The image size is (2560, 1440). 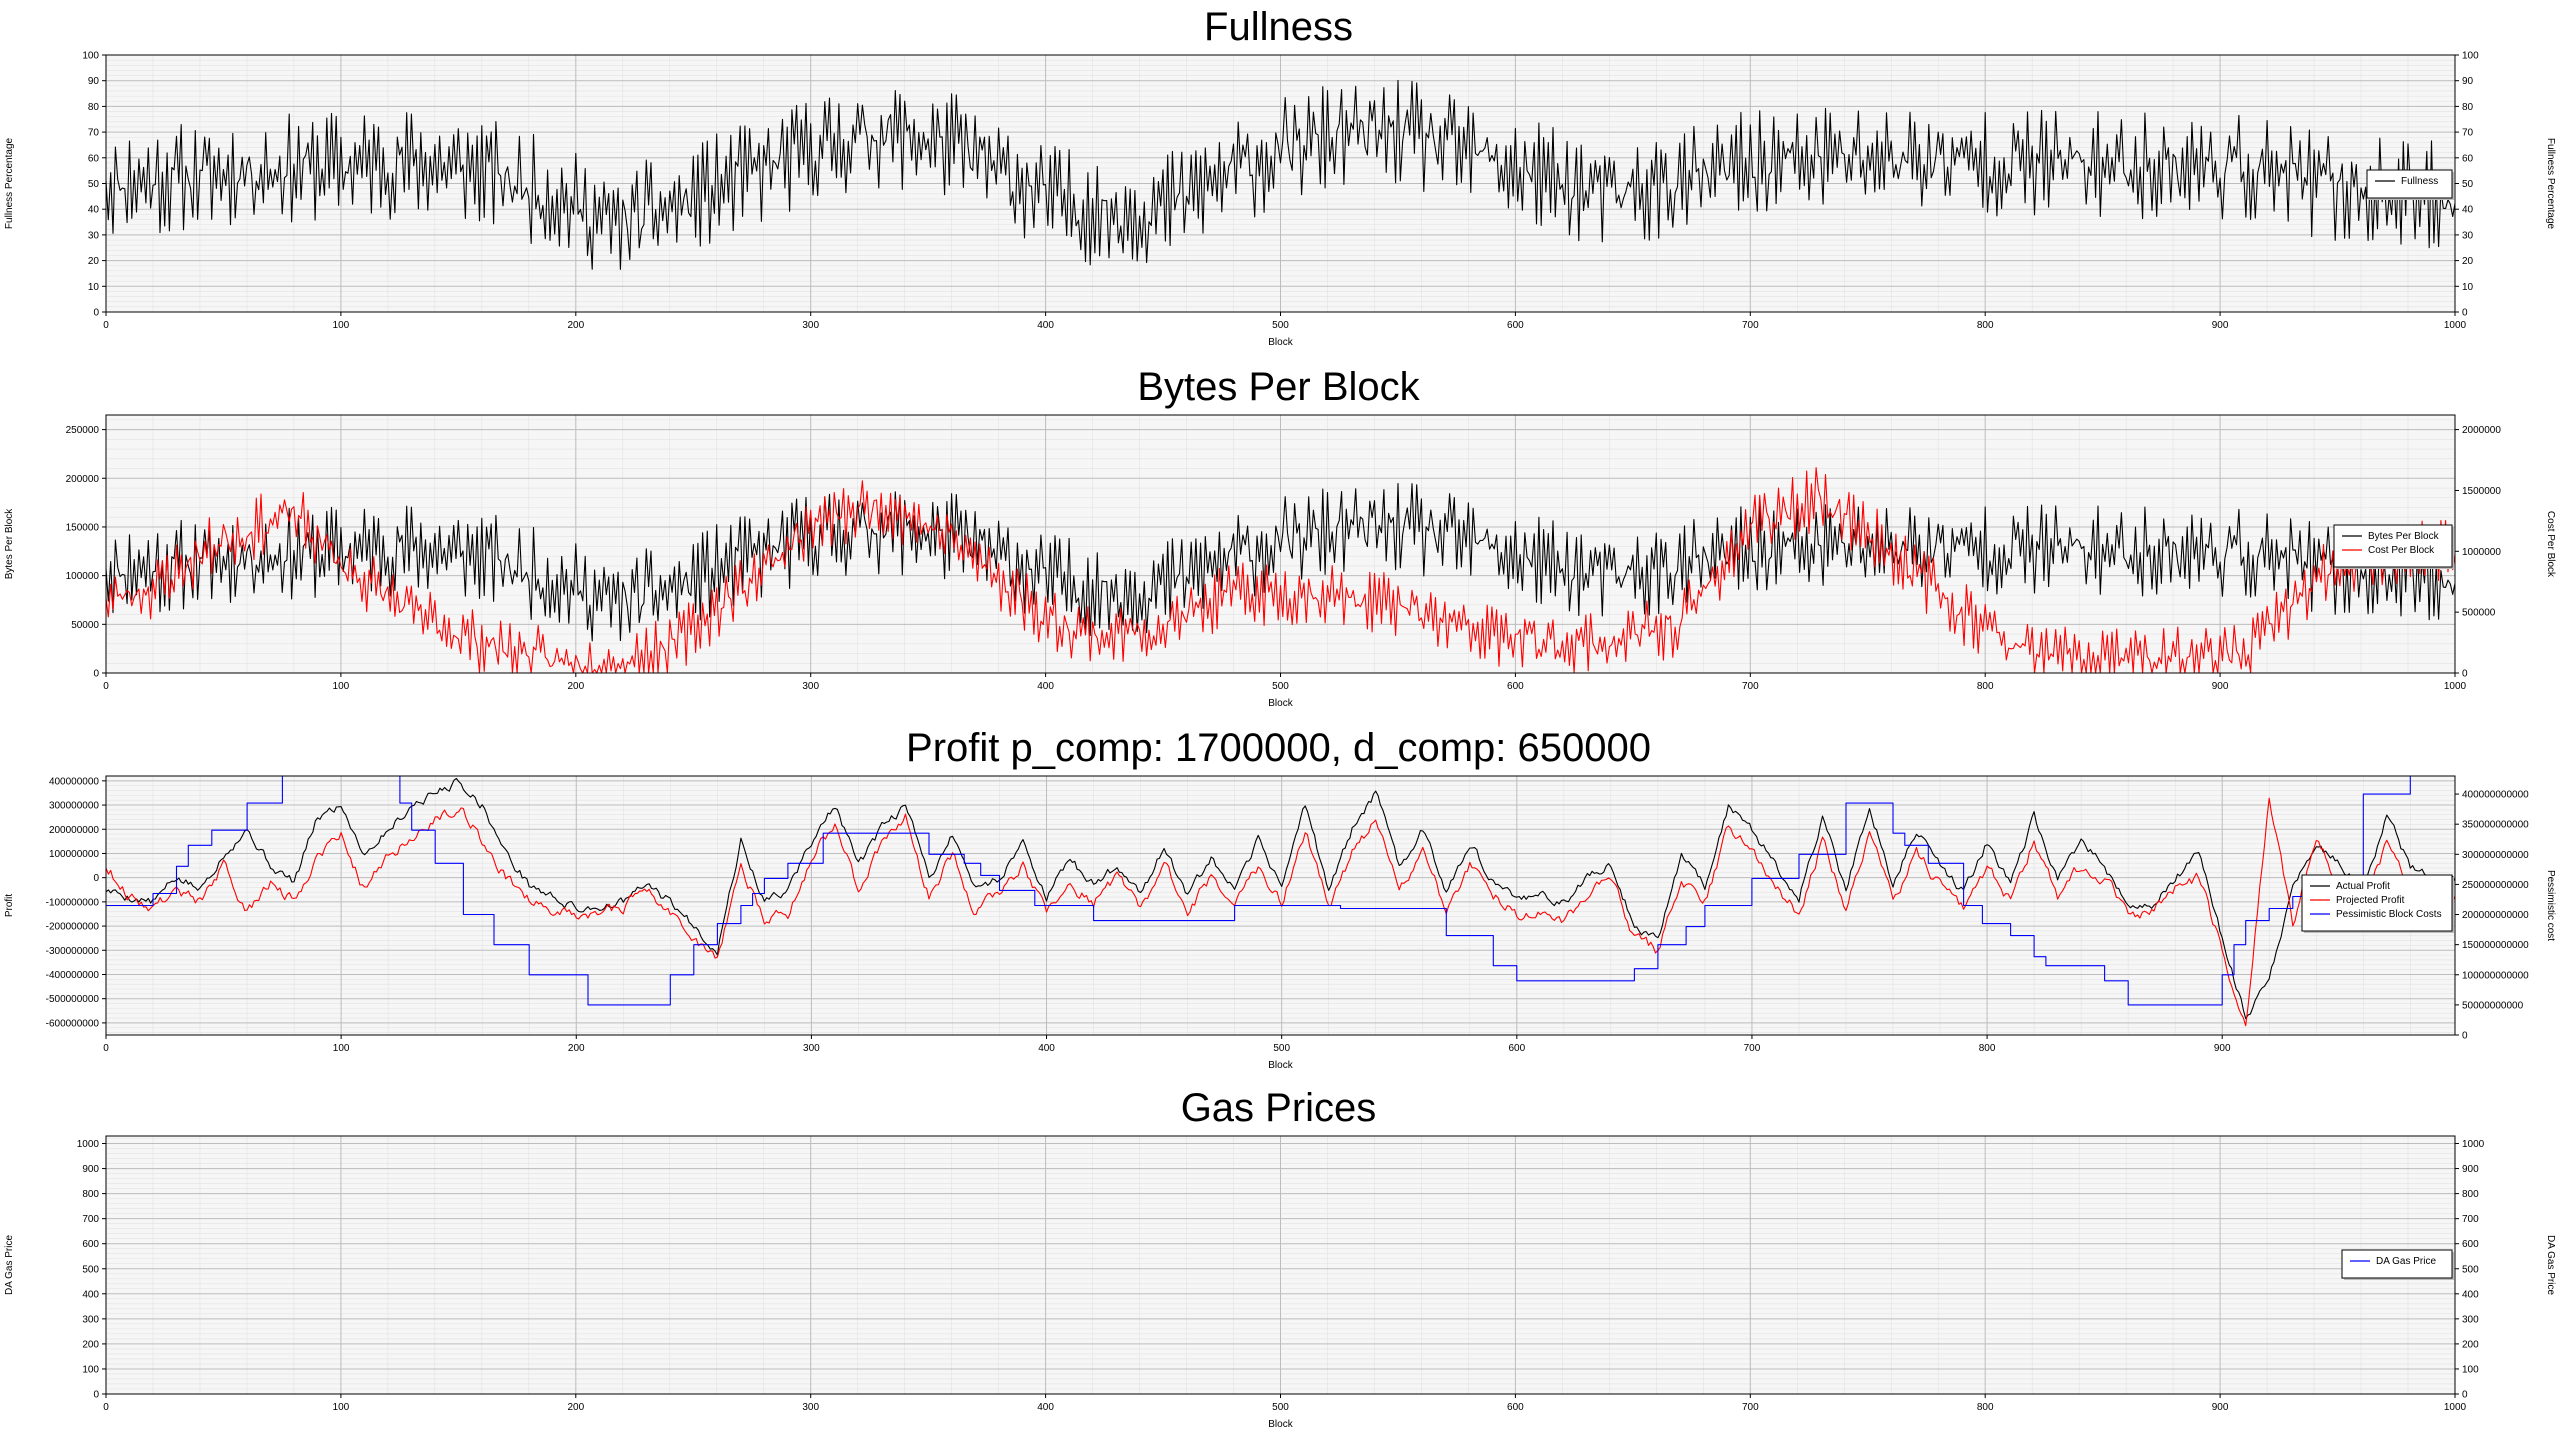 I want to click on series-line-bytes-per-block, so click(x=1280, y=562).